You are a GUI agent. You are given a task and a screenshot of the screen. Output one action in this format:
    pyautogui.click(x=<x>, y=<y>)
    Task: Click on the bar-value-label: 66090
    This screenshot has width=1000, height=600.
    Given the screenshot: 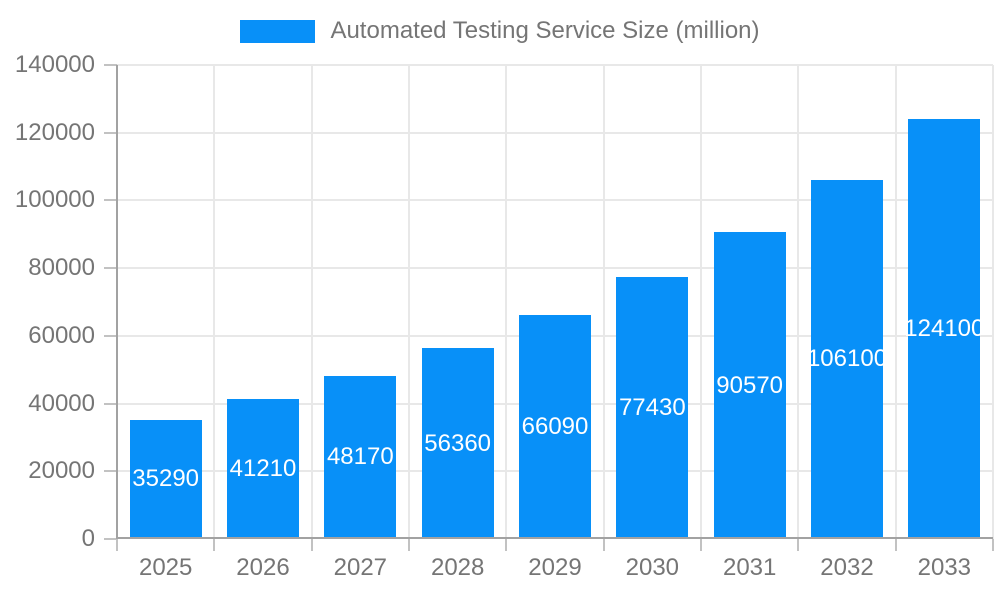 What is the action you would take?
    pyautogui.click(x=555, y=427)
    